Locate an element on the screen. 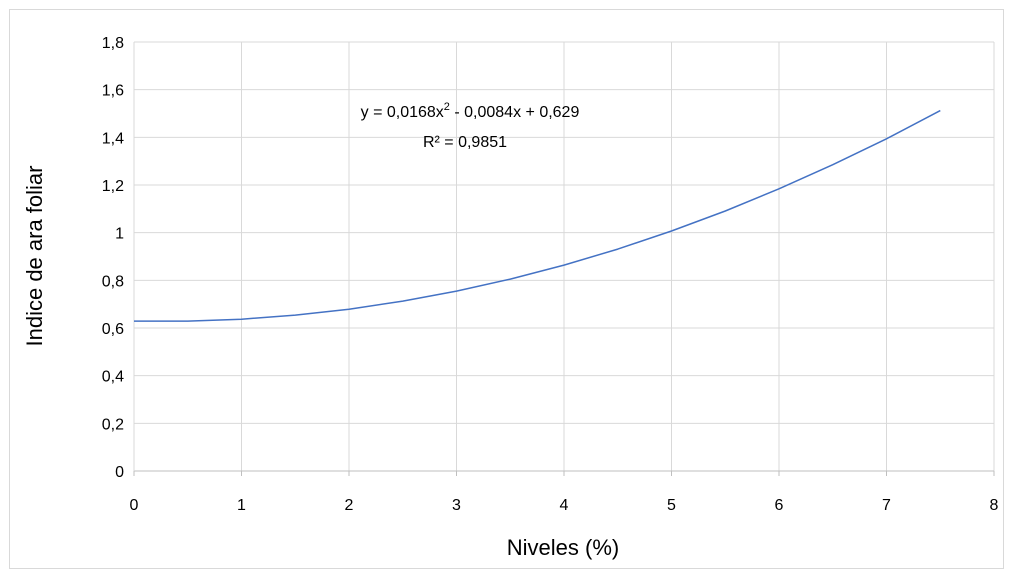 The width and height of the screenshot is (1015, 579). r-squared-label: R² = 0,9851 is located at coordinates (465, 142).